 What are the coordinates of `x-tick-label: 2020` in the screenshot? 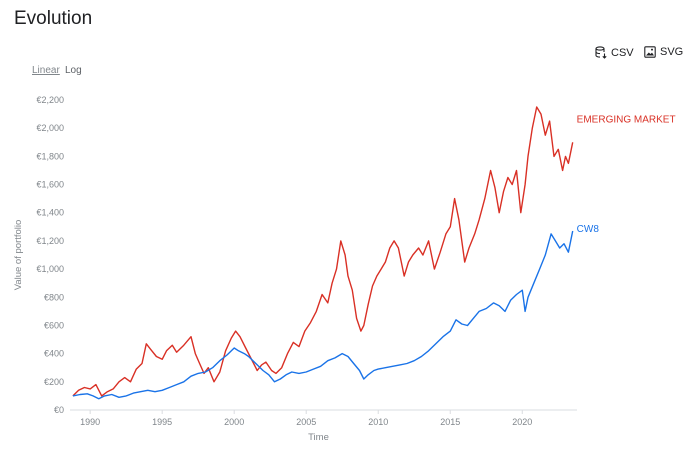 It's located at (522, 422).